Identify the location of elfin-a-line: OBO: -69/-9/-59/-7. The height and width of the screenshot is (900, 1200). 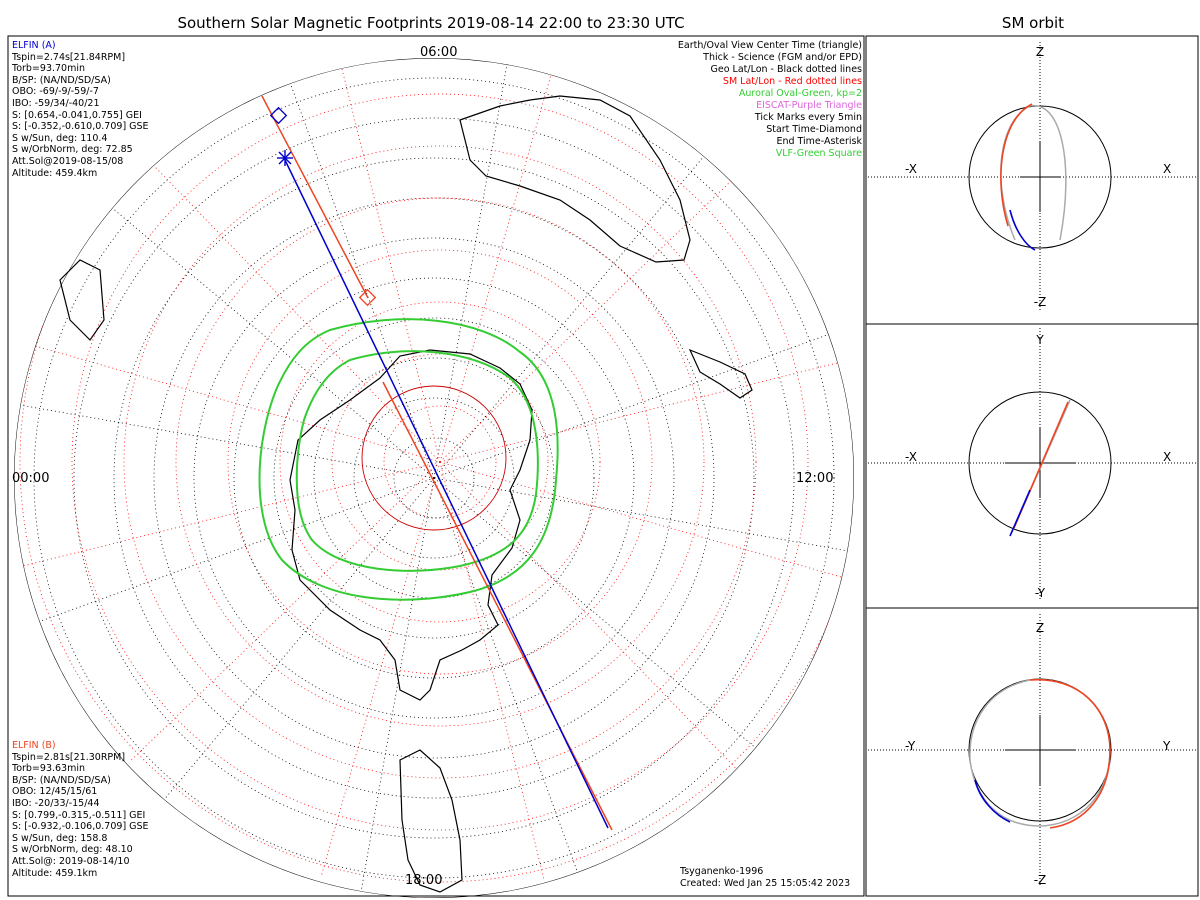
(55, 92).